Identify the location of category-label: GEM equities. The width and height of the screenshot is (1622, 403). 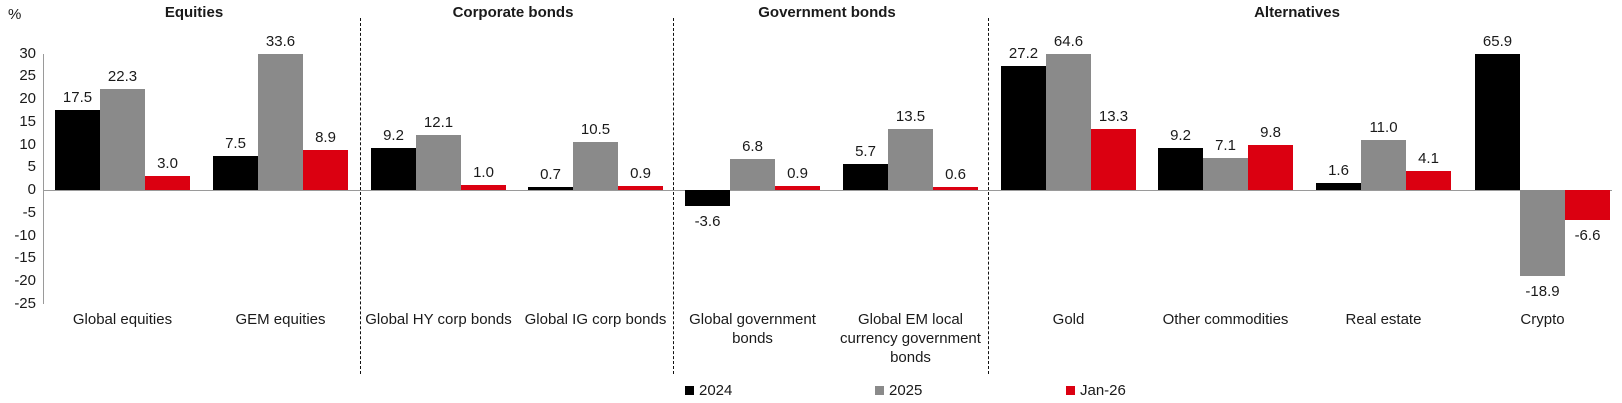
(280, 319).